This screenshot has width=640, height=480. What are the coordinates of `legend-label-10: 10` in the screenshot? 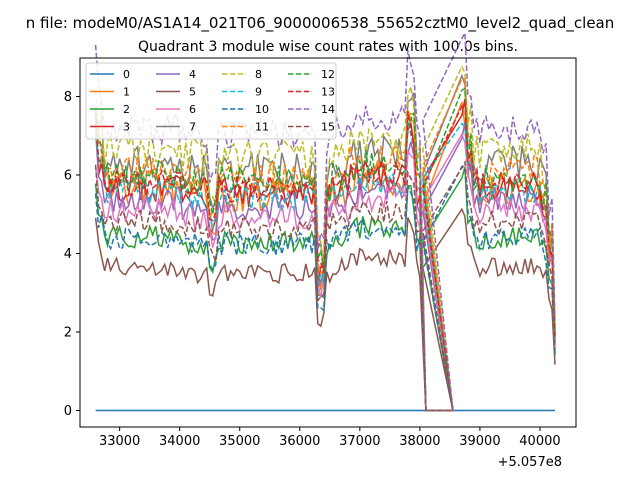 It's located at (262, 109).